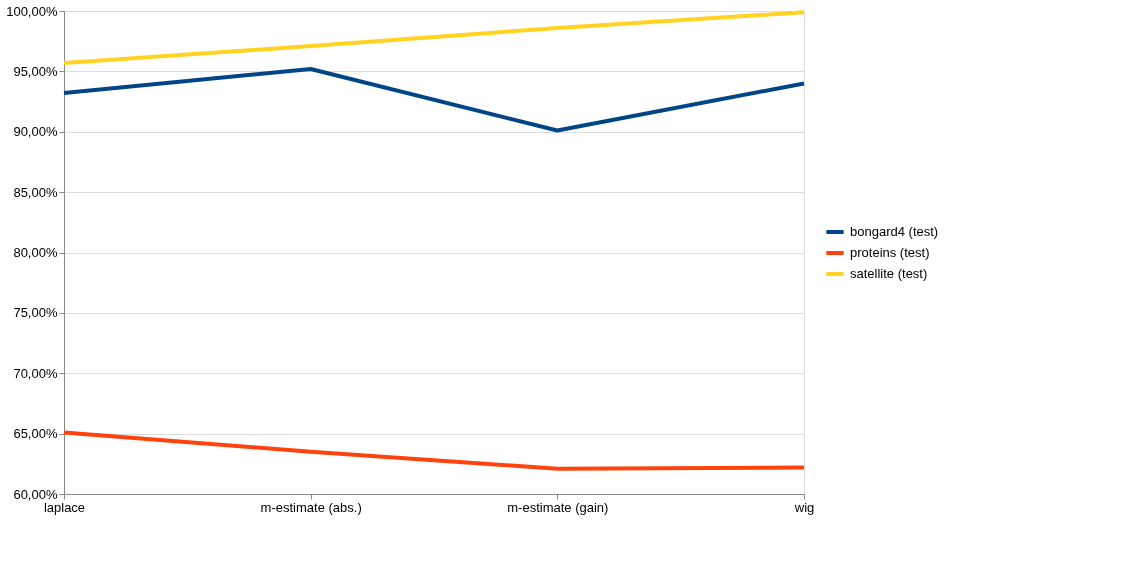  I want to click on legend-label: satellite (test), so click(889, 273).